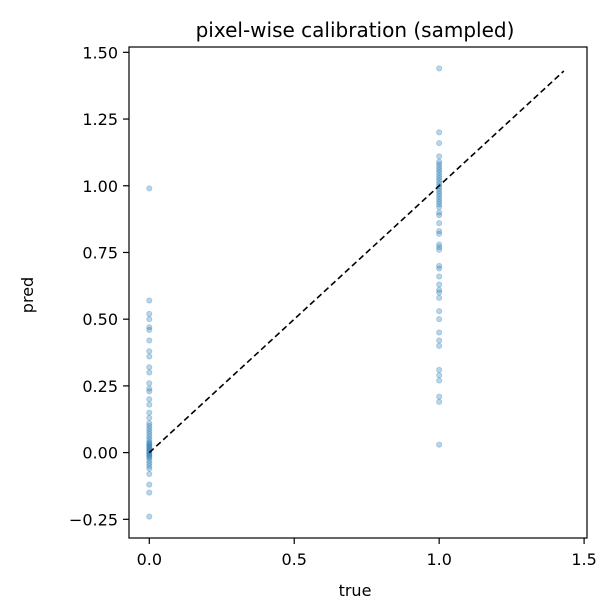  Describe the element at coordinates (100, 453) in the screenshot. I see `y-tick-label: 0.00` at that location.